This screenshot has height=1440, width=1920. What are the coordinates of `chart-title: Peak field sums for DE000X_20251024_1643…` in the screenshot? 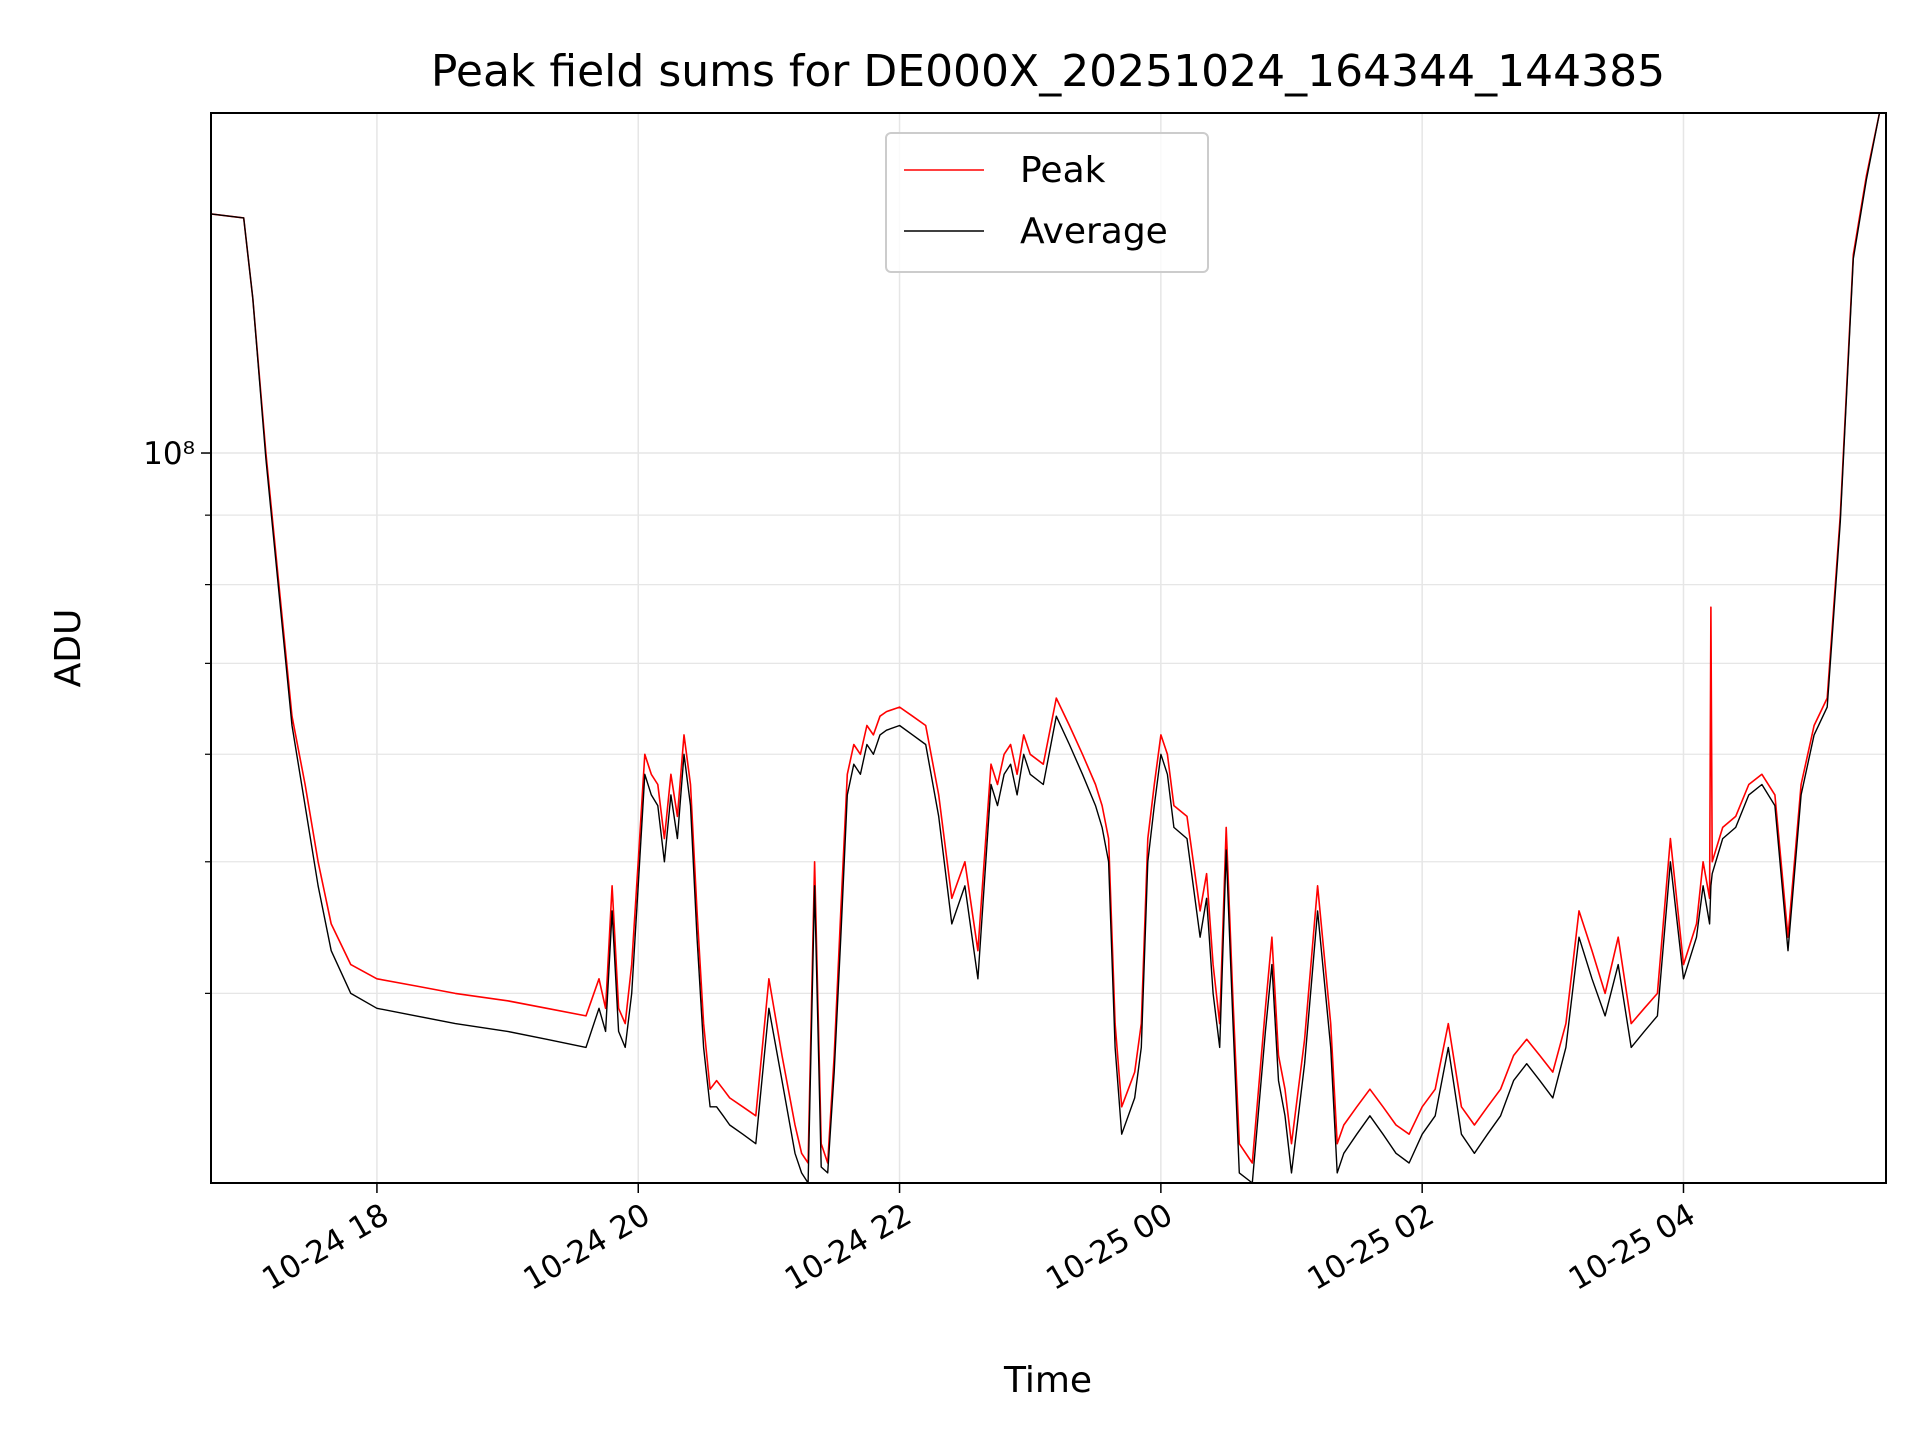 It's located at (1048, 71).